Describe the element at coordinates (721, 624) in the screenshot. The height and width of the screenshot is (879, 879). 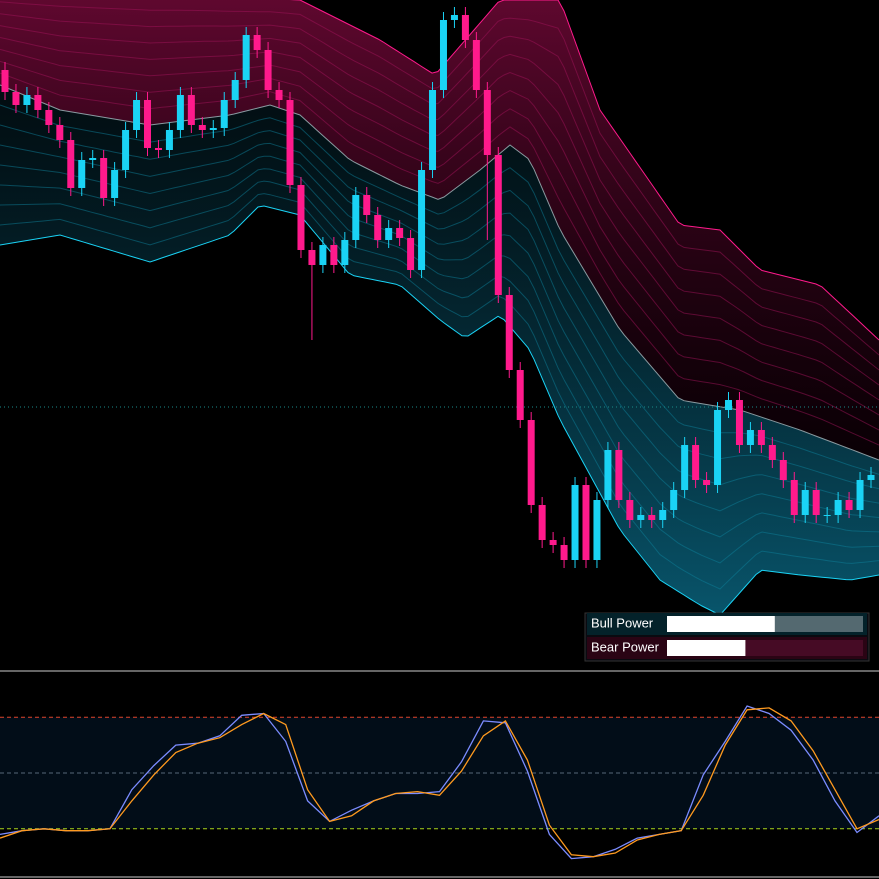
I see `power-bar` at that location.